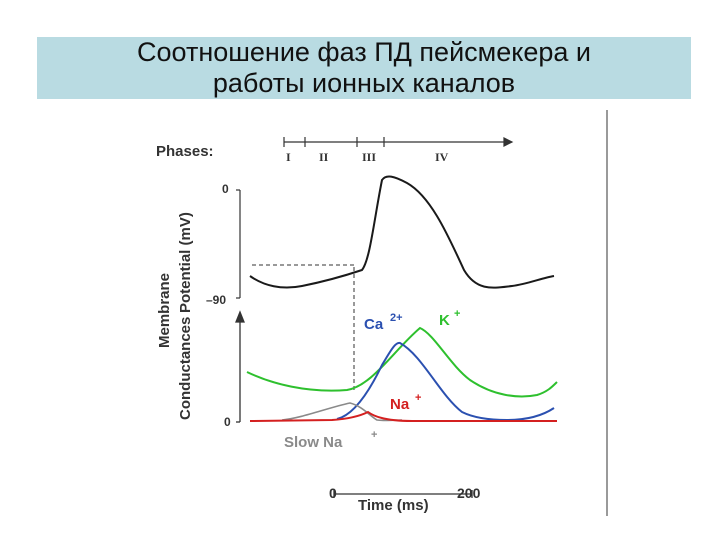 The image size is (720, 540). Describe the element at coordinates (457, 314) in the screenshot. I see `k-label-superscript: +` at that location.